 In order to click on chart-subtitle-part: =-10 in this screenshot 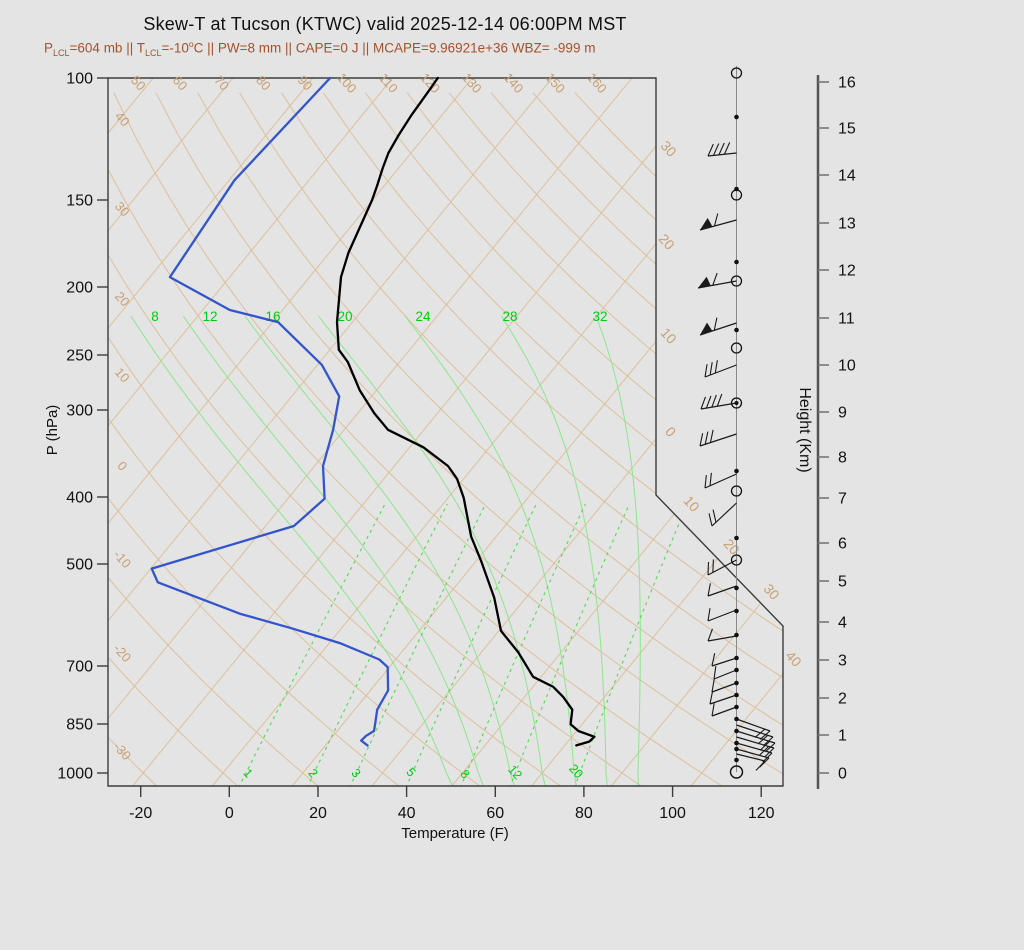, I will do `click(175, 48)`.